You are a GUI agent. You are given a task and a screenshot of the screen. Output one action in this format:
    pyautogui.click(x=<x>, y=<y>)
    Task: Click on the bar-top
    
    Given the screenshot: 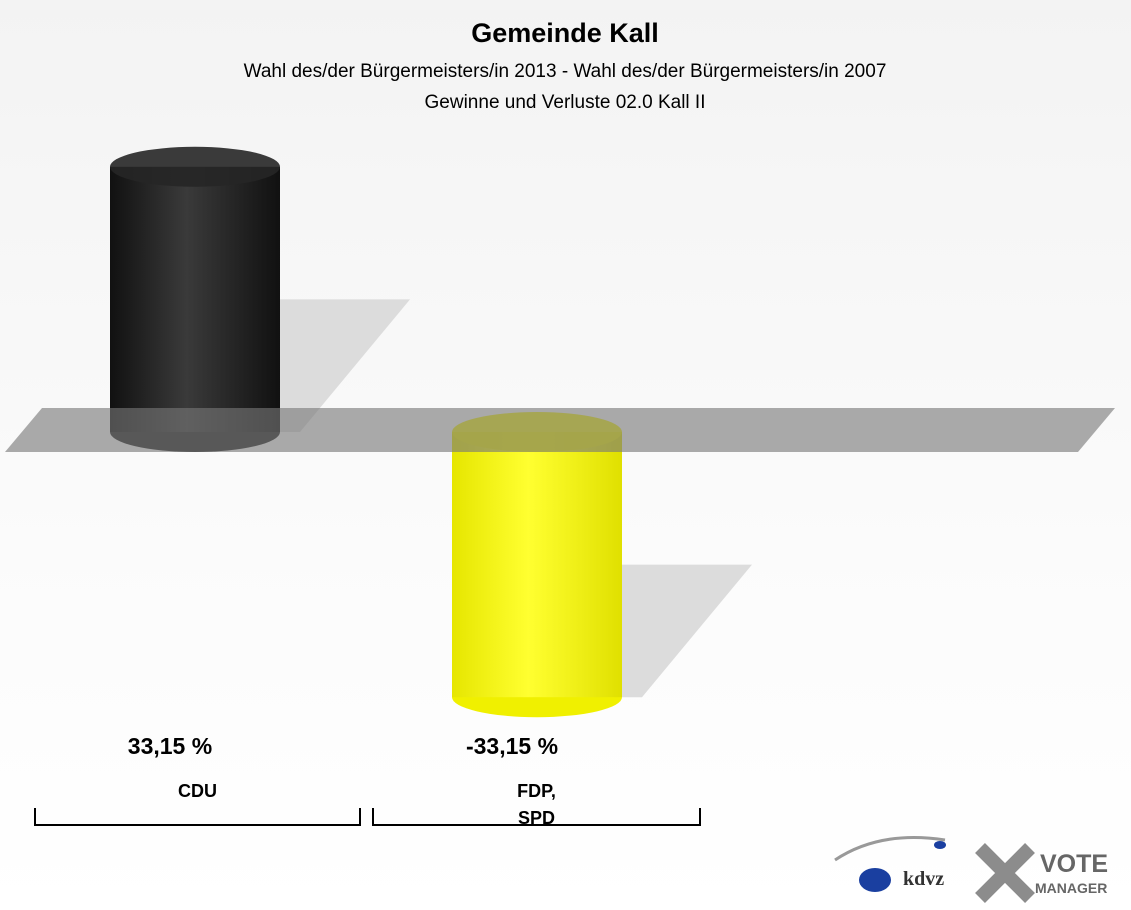 What is the action you would take?
    pyautogui.click(x=195, y=166)
    